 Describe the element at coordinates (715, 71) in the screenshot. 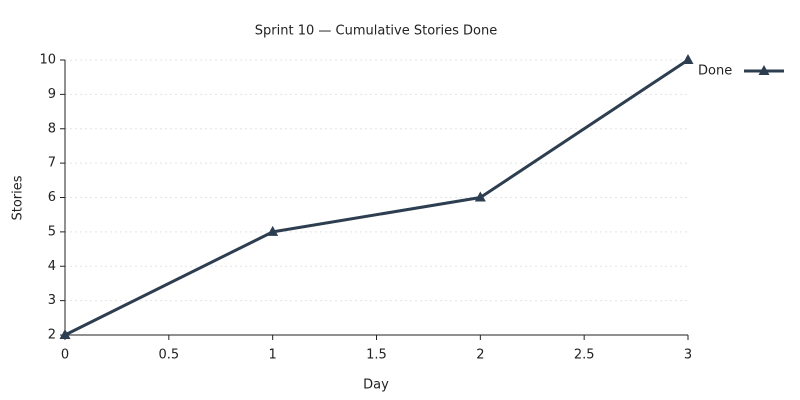

I see `legend-label: Done` at that location.